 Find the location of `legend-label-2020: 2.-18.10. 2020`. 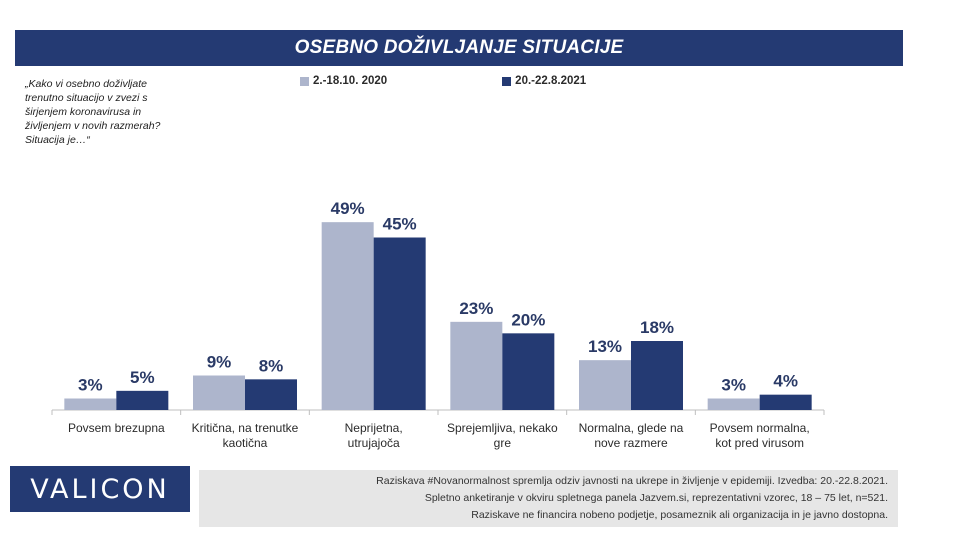

legend-label-2020: 2.-18.10. 2020 is located at coordinates (350, 81).